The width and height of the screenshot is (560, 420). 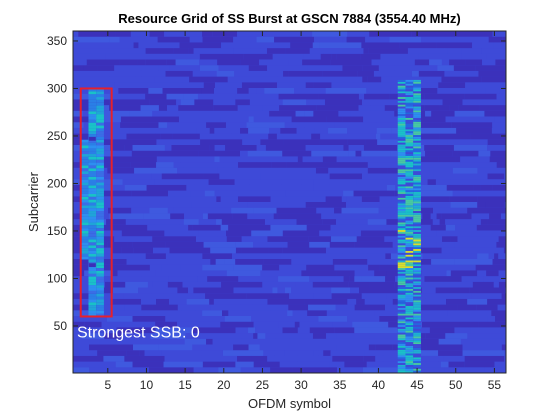 What do you see at coordinates (263, 385) in the screenshot?
I see `x-tick-label: 25` at bounding box center [263, 385].